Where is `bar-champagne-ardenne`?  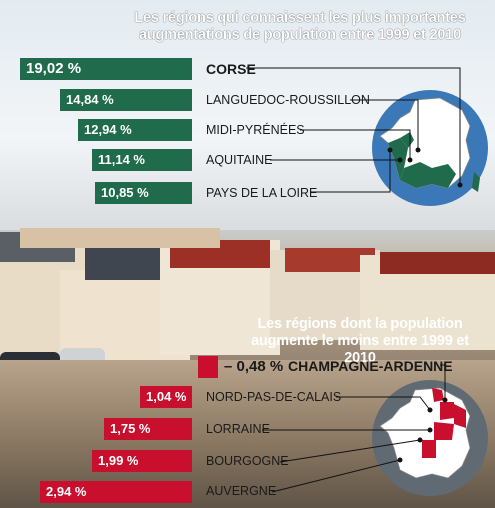
bar-champagne-ardenne is located at coordinates (208, 367).